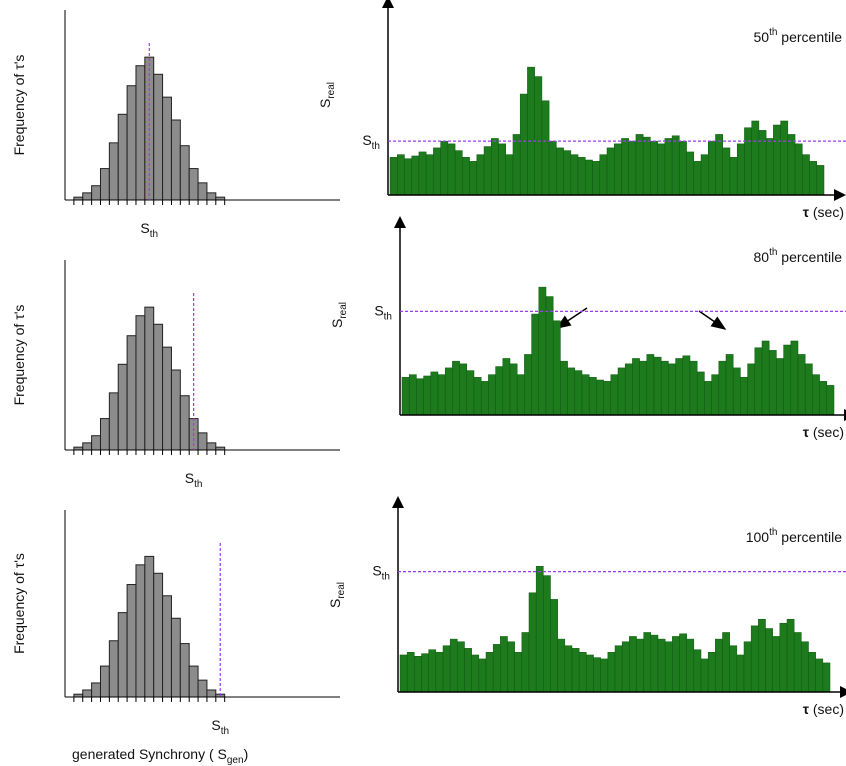 This screenshot has height=766, width=846. Describe the element at coordinates (761, 37) in the screenshot. I see `chart-title-part: 50` at that location.